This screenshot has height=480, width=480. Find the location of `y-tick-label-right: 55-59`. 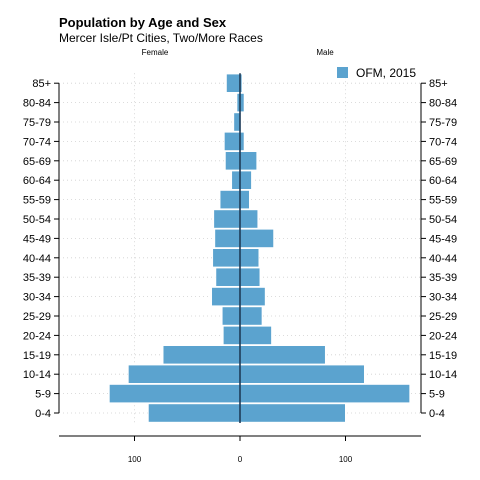

y-tick-label-right: 55-59 is located at coordinates (443, 201).